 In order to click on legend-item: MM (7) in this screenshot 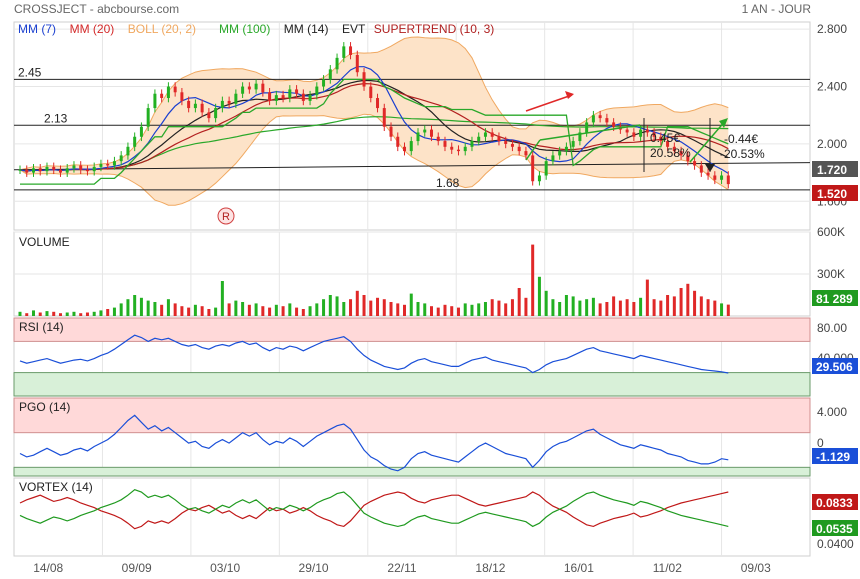, I will do `click(37, 29)`.